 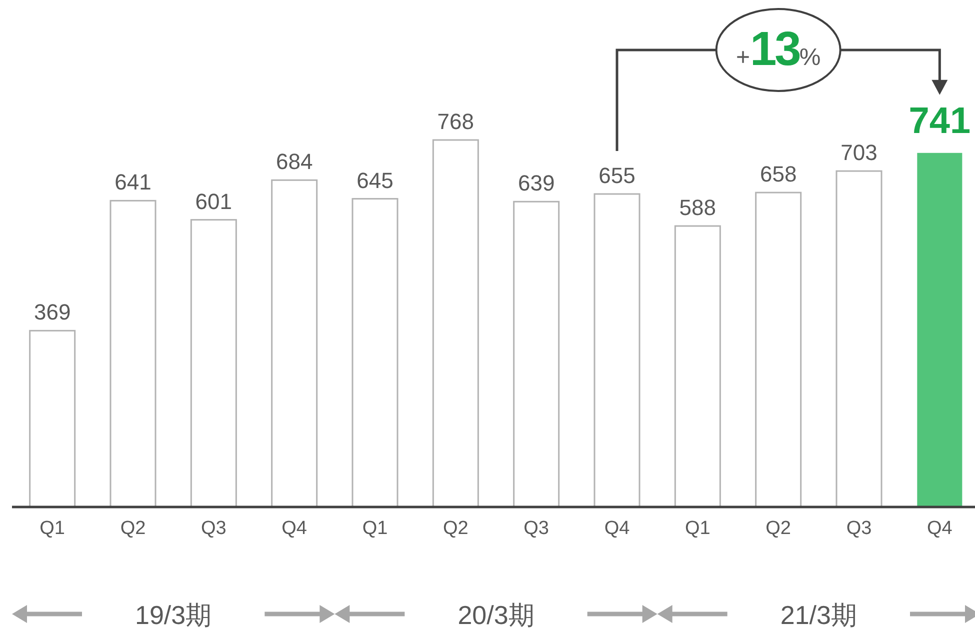 I want to click on data-label: 703, so click(x=859, y=153).